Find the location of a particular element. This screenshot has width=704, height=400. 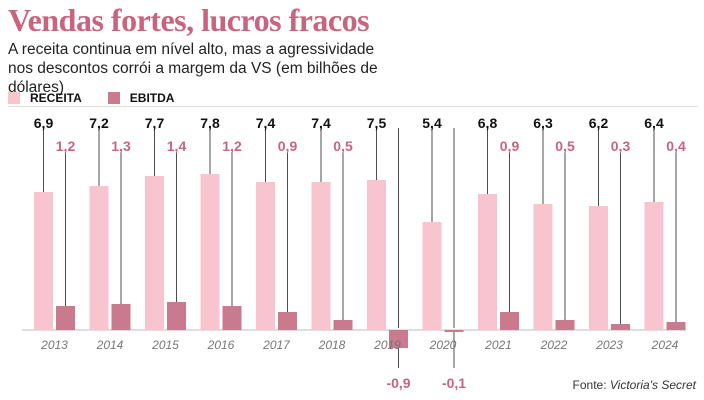

receita-value-label-2023: 6,2 is located at coordinates (599, 123).